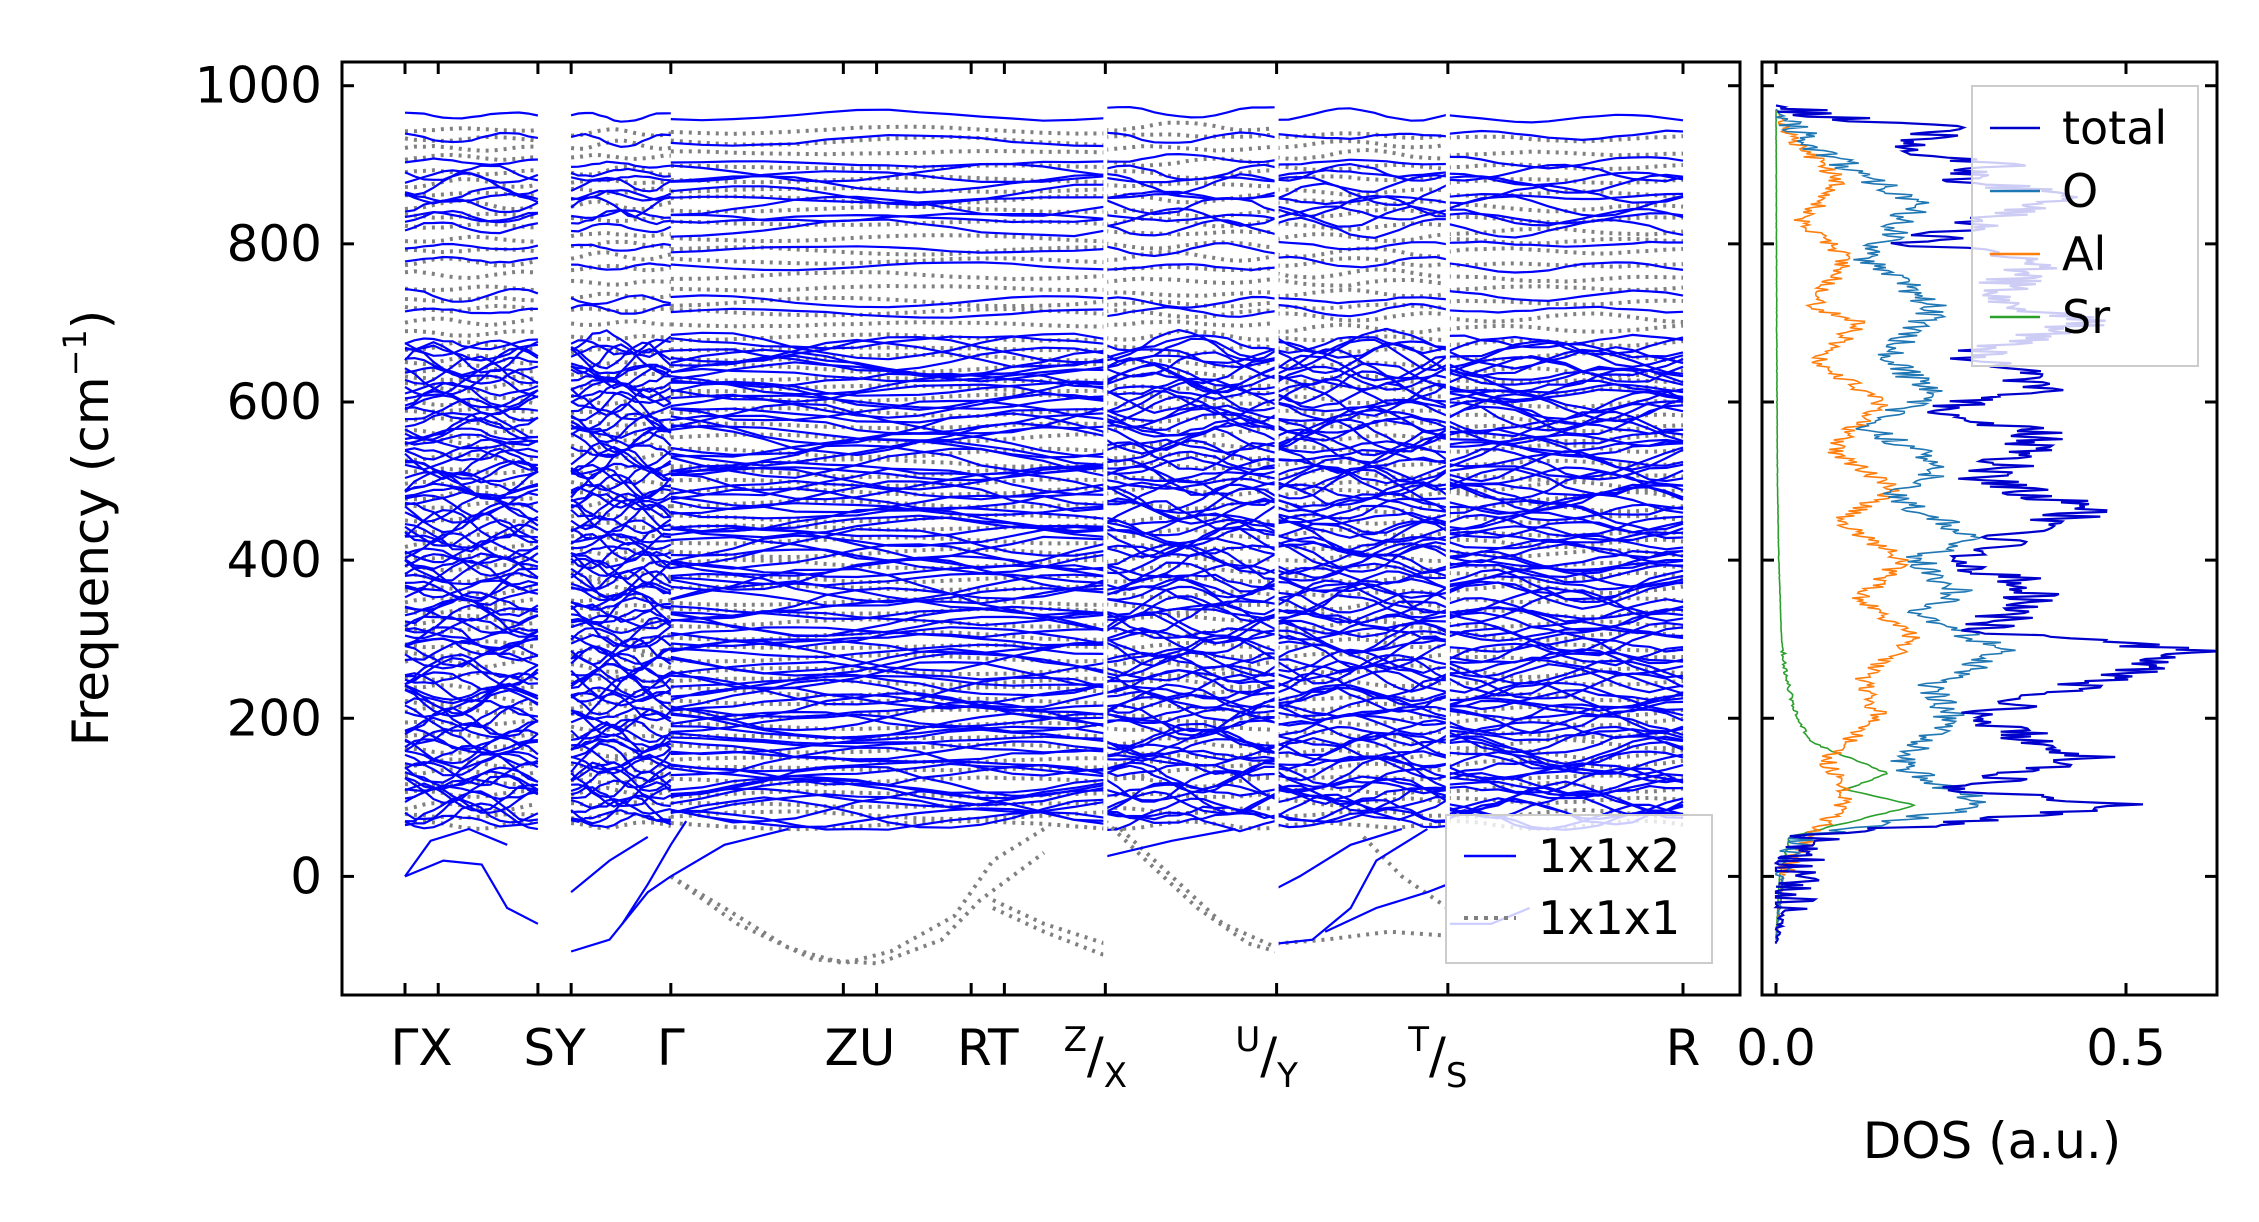  What do you see at coordinates (1405, 872) in the screenshot?
I see `soft-mode-1x1x1` at bounding box center [1405, 872].